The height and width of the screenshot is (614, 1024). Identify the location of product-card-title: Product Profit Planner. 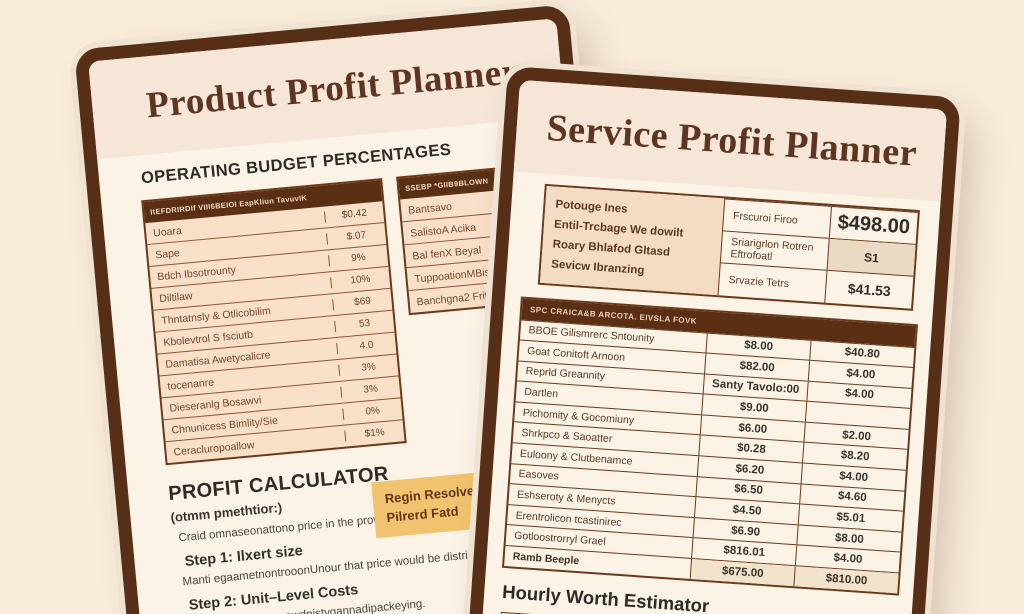
(332, 88).